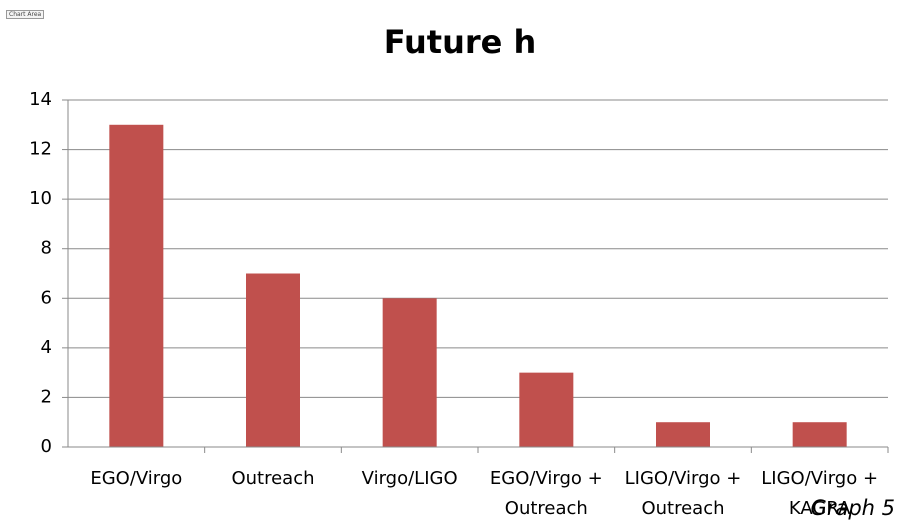  I want to click on annotation: Graph 5, so click(852, 508).